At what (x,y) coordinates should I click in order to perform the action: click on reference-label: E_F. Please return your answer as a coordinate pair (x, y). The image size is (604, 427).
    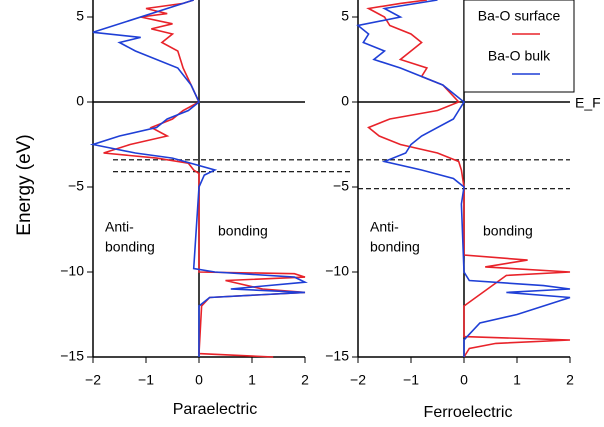
    Looking at the image, I should click on (588, 103).